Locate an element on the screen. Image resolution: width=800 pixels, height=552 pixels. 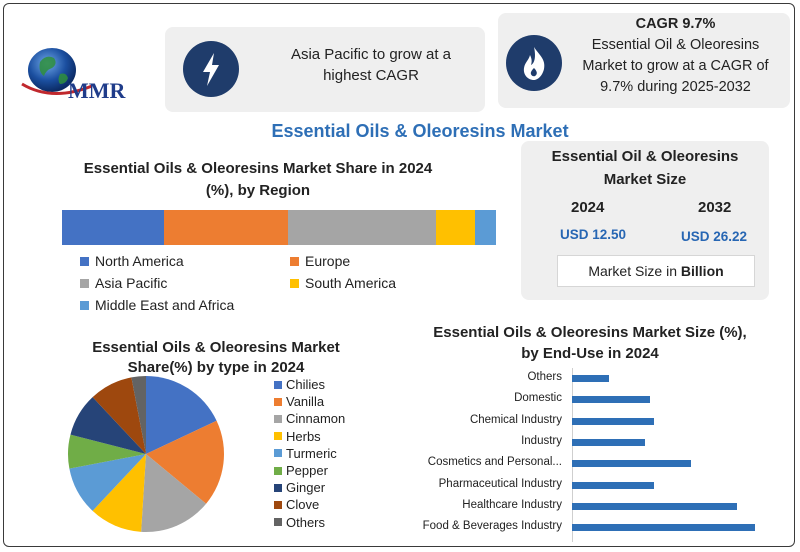
enduse-category-label: Chemical Industry is located at coordinates (515, 419).